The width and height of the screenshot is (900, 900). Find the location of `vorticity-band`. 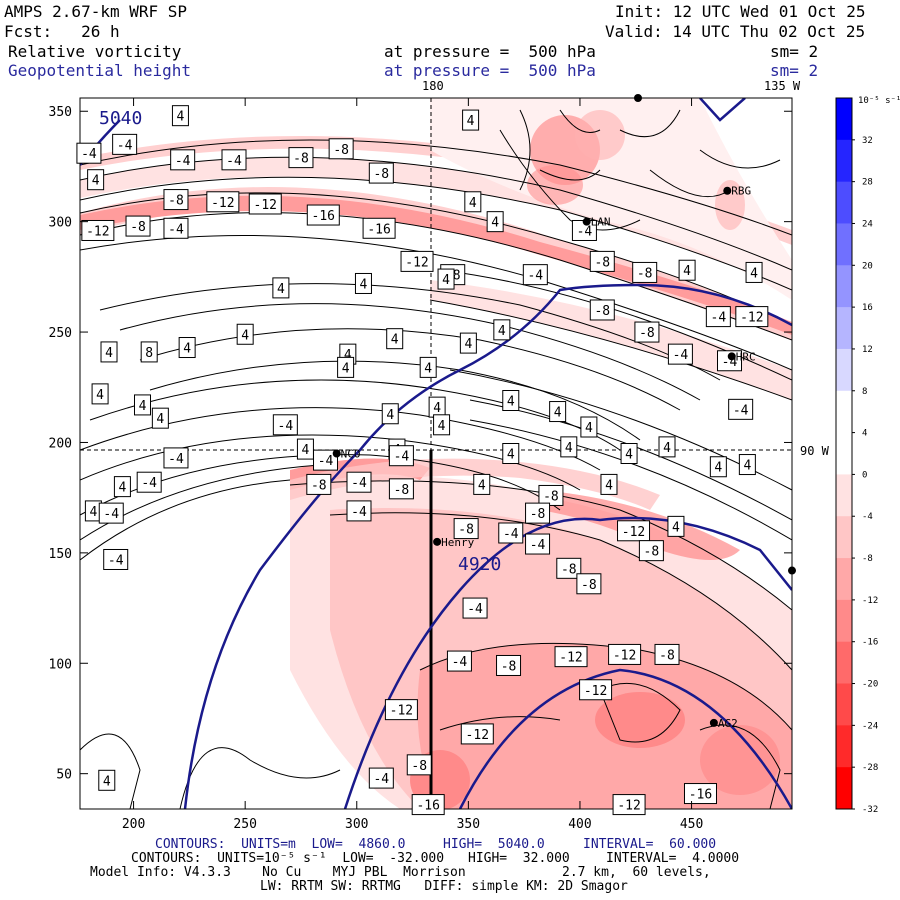

vorticity-band is located at coordinates (436, 265).